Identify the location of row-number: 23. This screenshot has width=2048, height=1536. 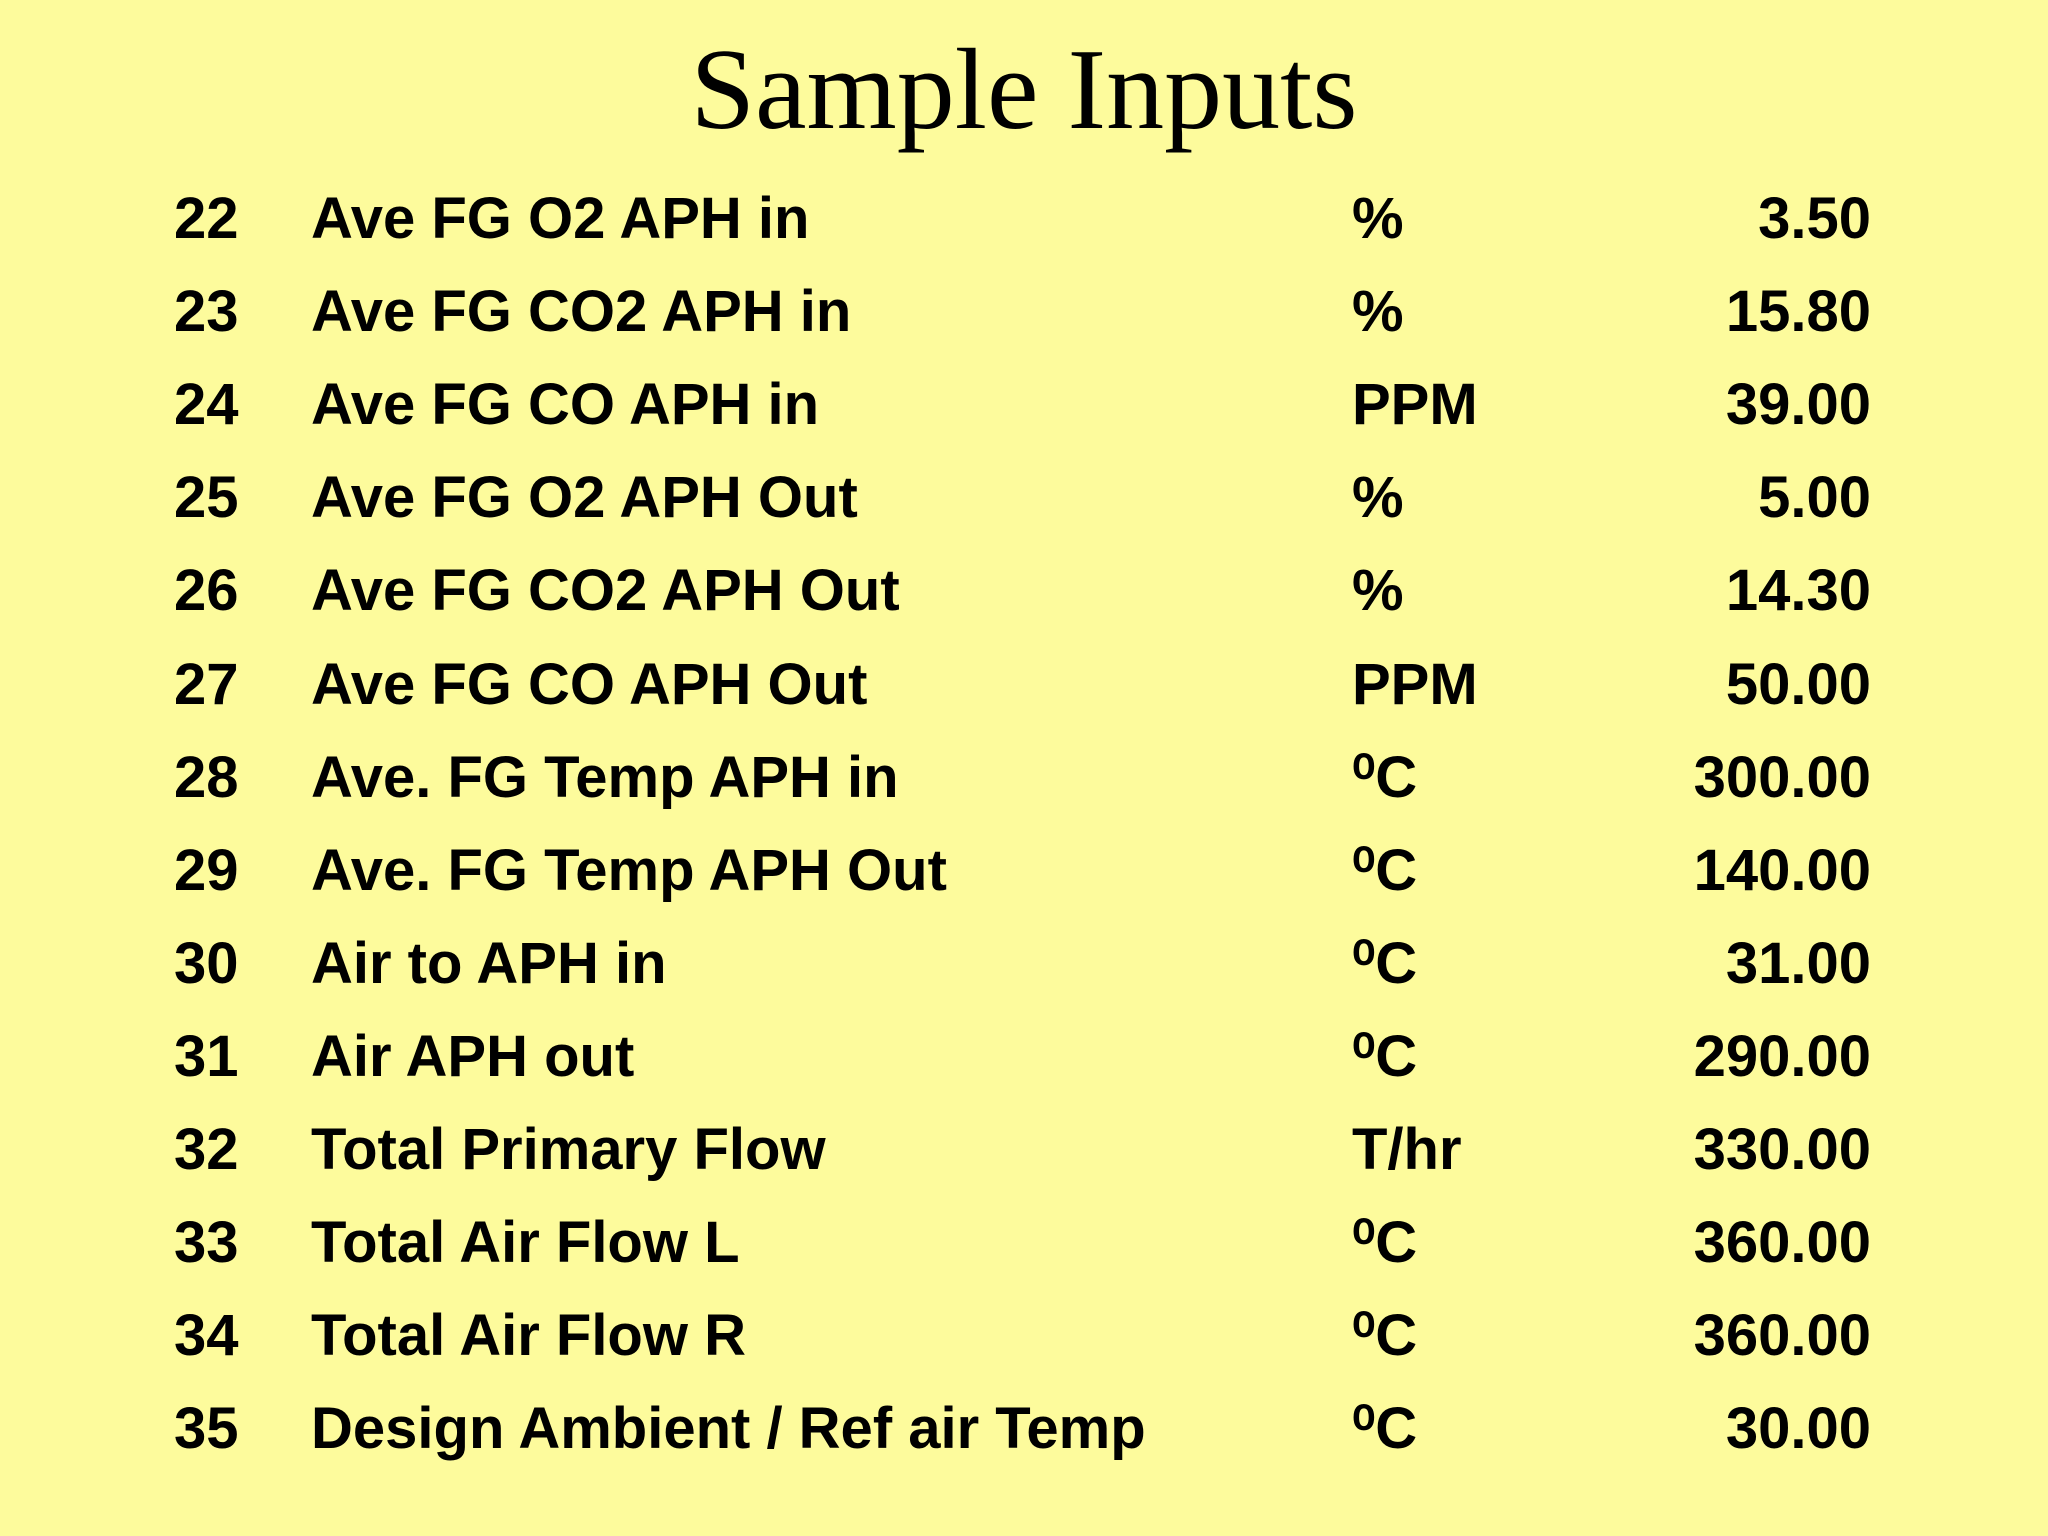
(206, 312).